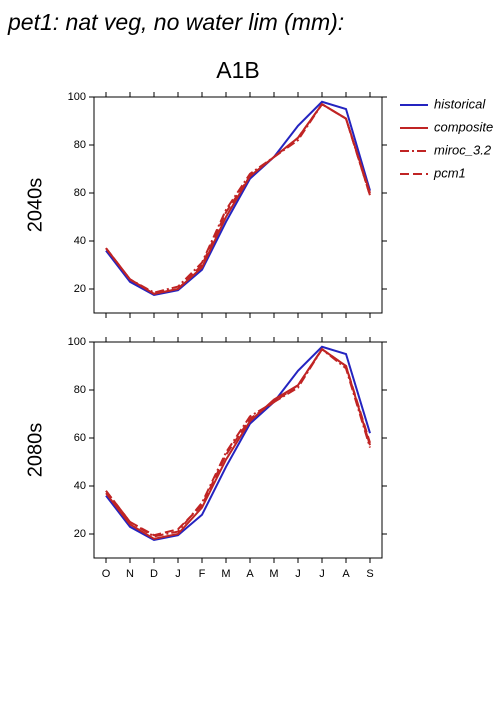 The height and width of the screenshot is (709, 501). I want to click on y-tick-label: 60, so click(80, 438).